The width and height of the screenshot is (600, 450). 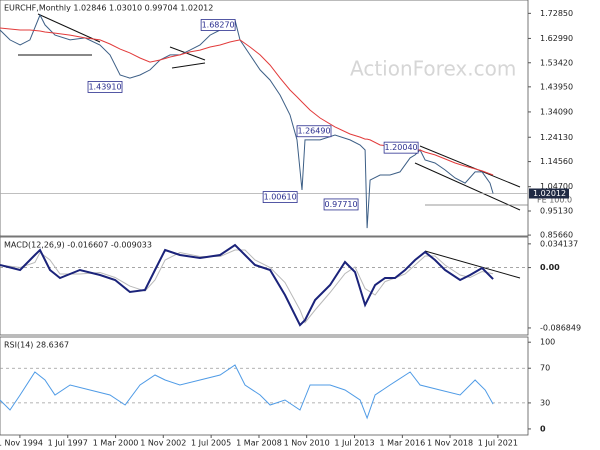 I want to click on y-tick-label: 1.14560, so click(x=556, y=161).